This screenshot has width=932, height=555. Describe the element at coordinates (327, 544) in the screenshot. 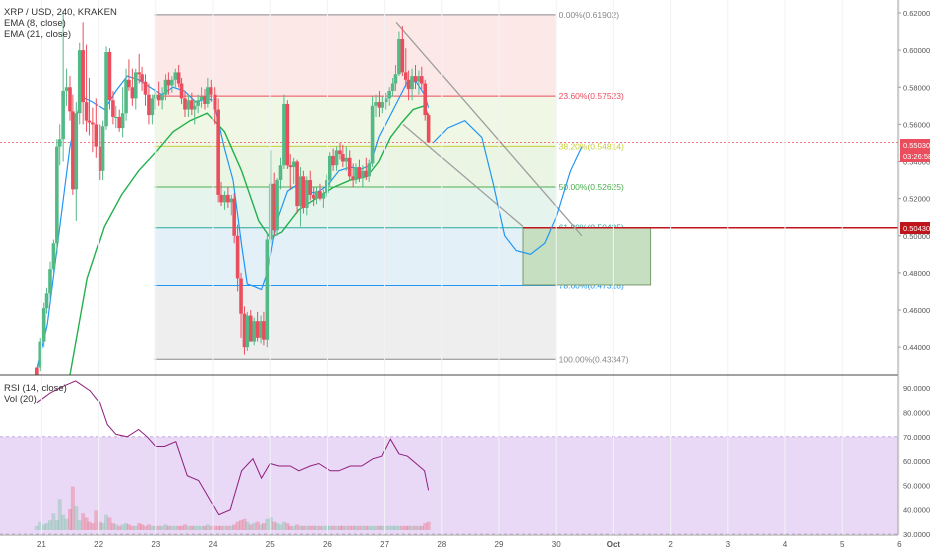

I see `time-tick-label: 26` at that location.